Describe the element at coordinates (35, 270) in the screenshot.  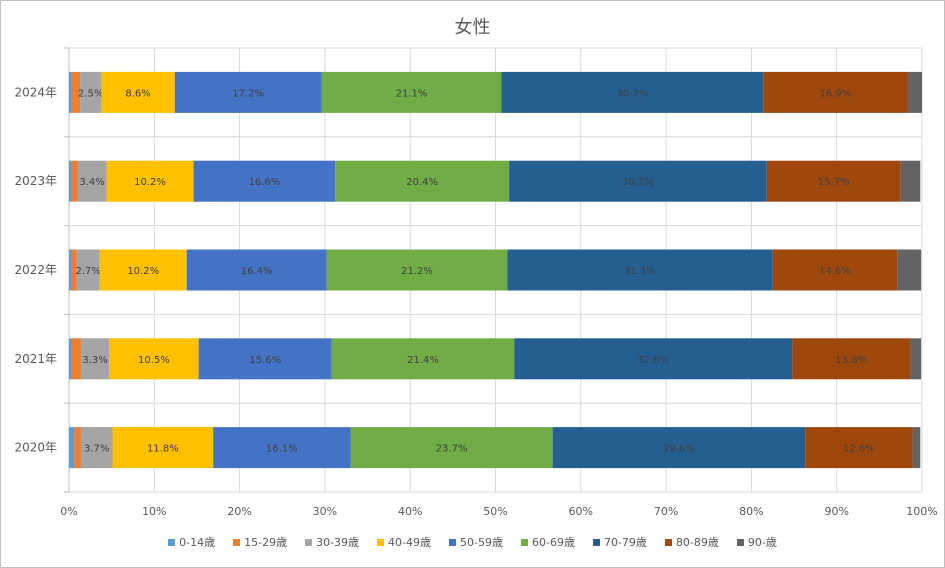
I see `y-category-label: 2022年` at that location.